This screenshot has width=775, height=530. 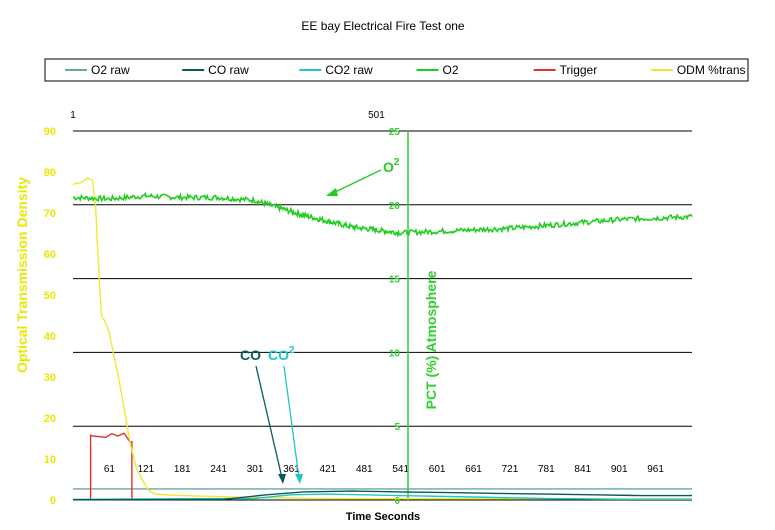 I want to click on top-tick-label: 501, so click(x=376, y=115).